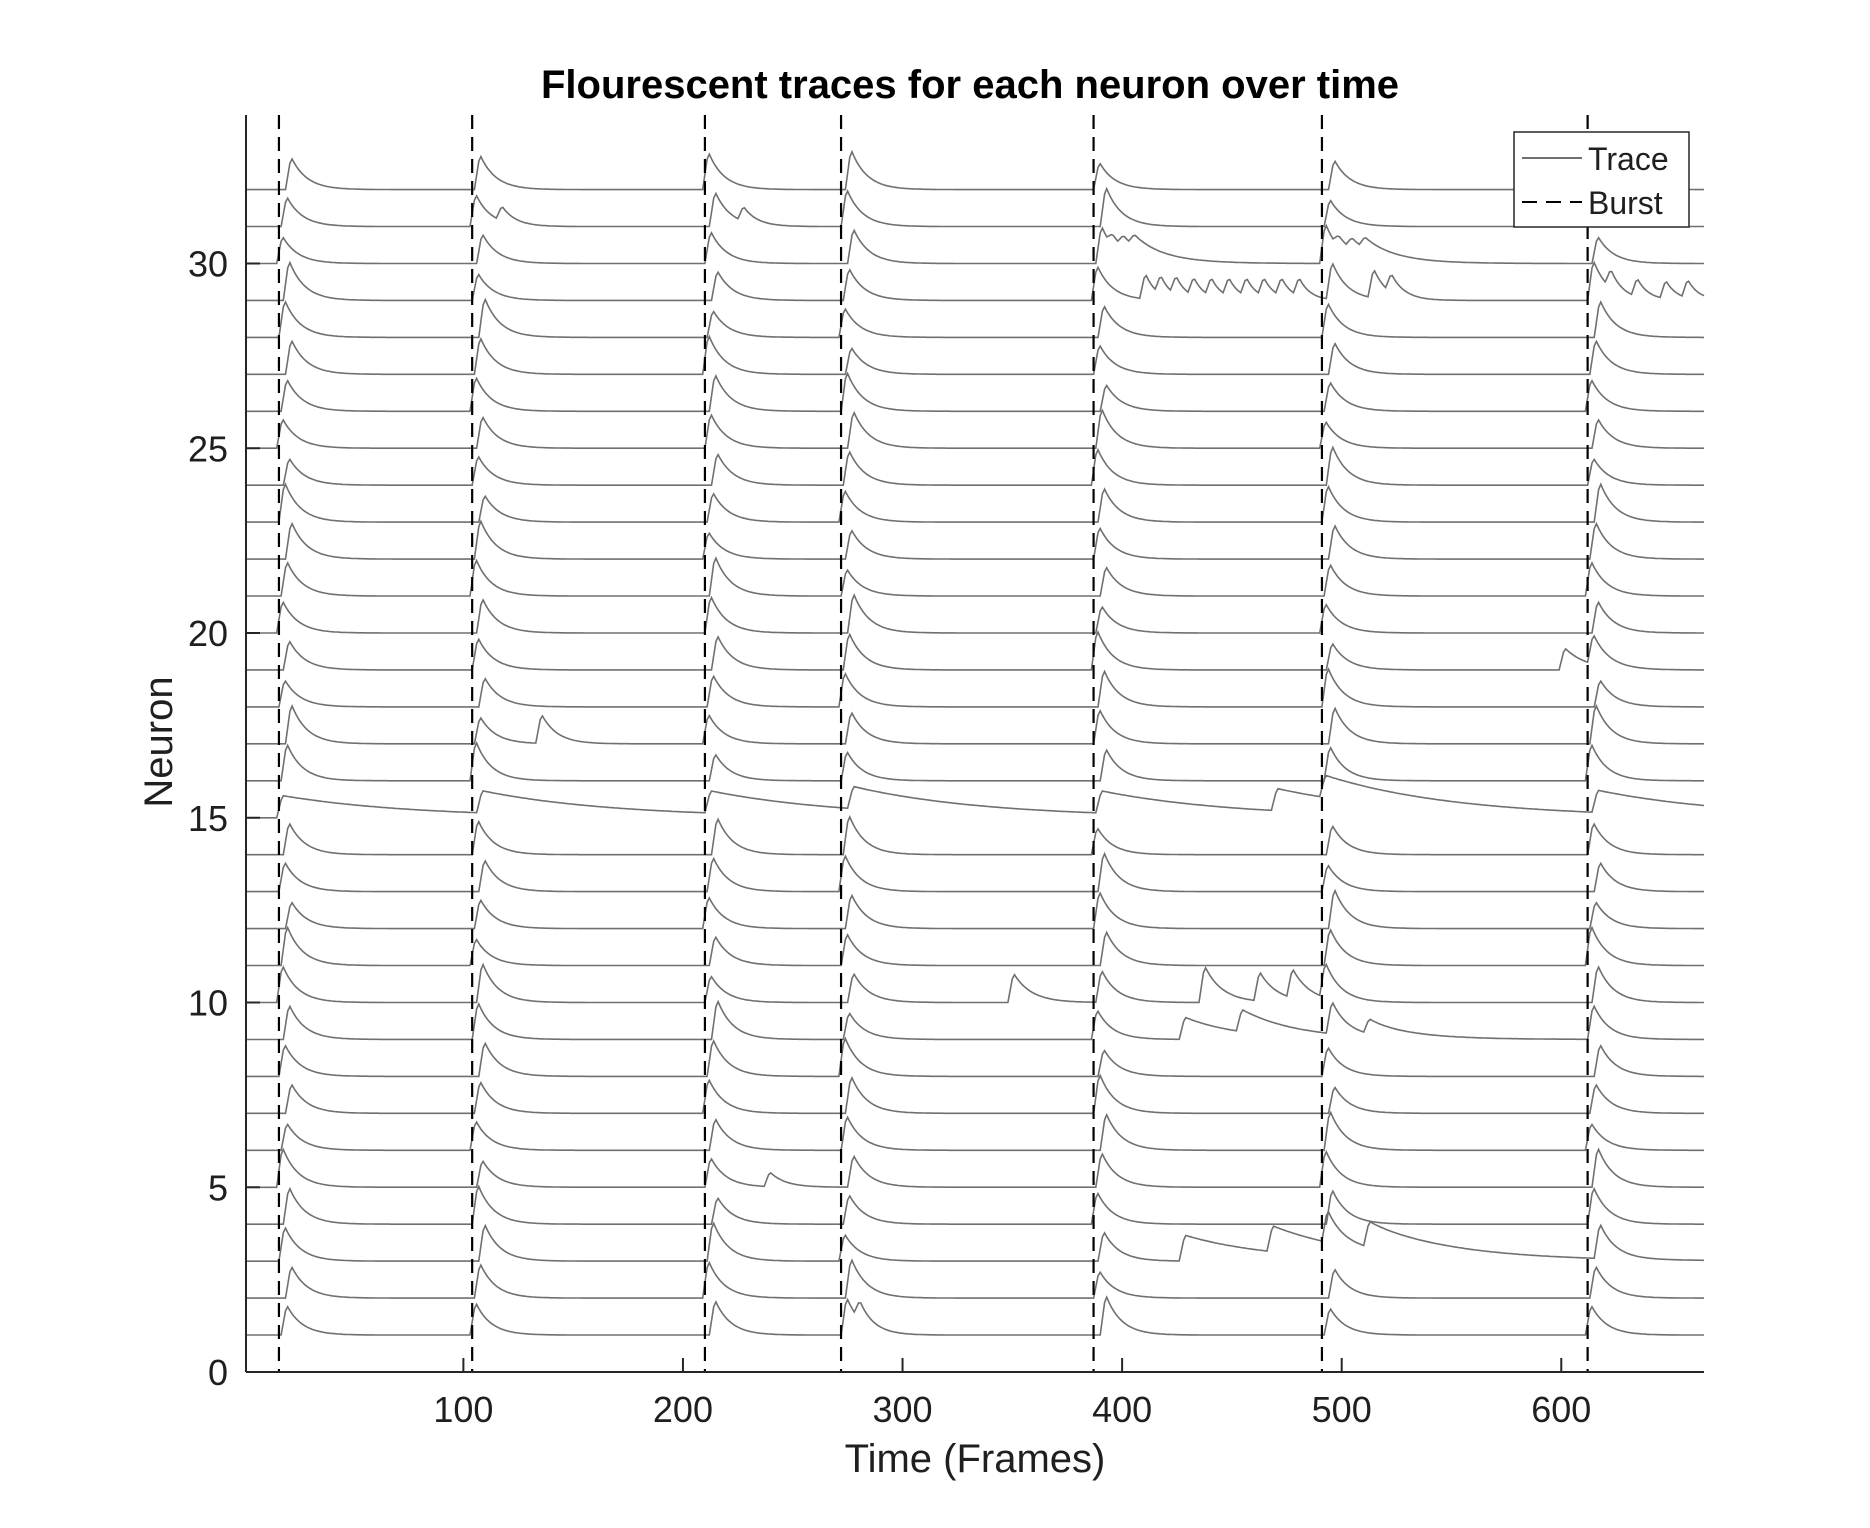 This screenshot has height=1528, width=1870. What do you see at coordinates (208, 264) in the screenshot?
I see `y-tick-label: 30` at bounding box center [208, 264].